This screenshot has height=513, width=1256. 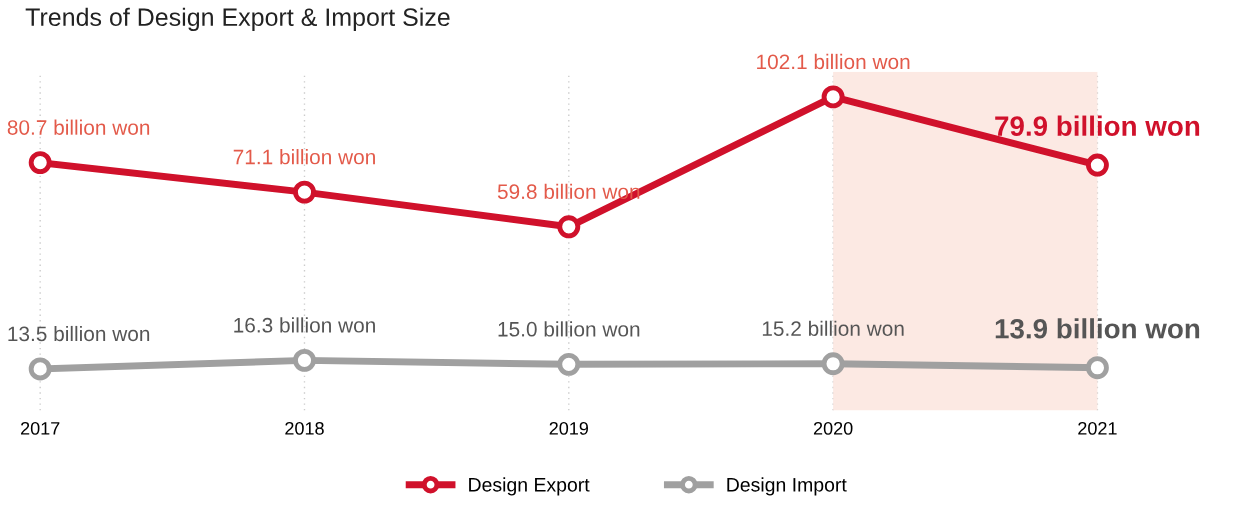 I want to click on data-label: 102.1 billion won, so click(x=833, y=61).